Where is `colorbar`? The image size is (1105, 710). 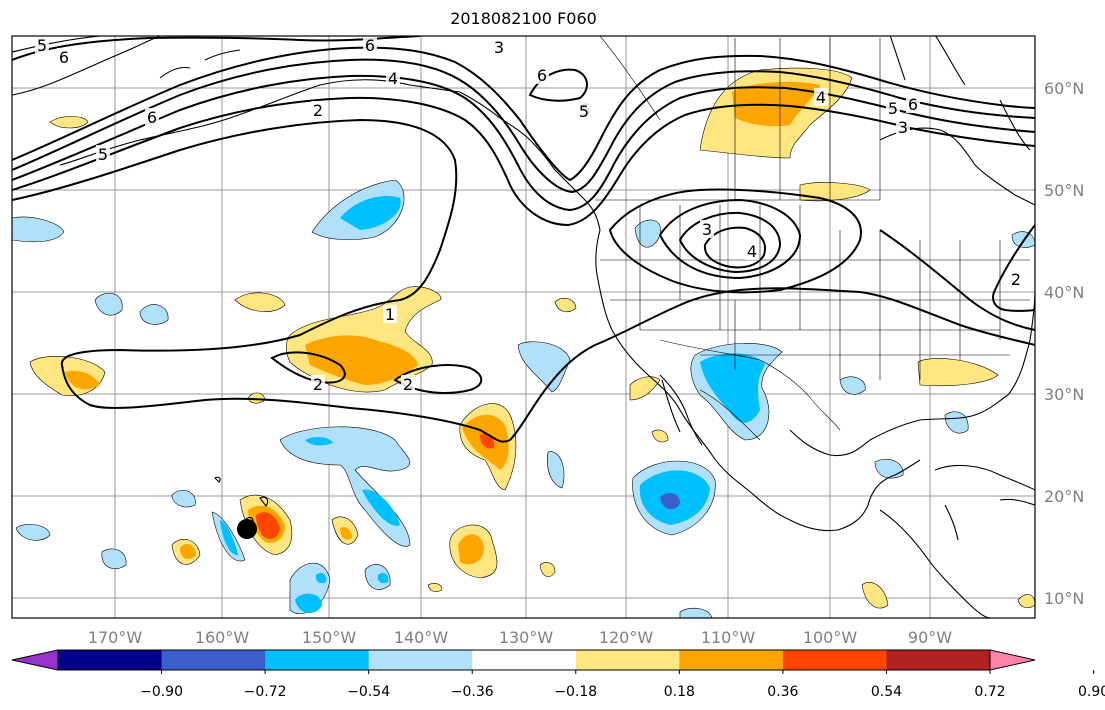
colorbar is located at coordinates (523, 660).